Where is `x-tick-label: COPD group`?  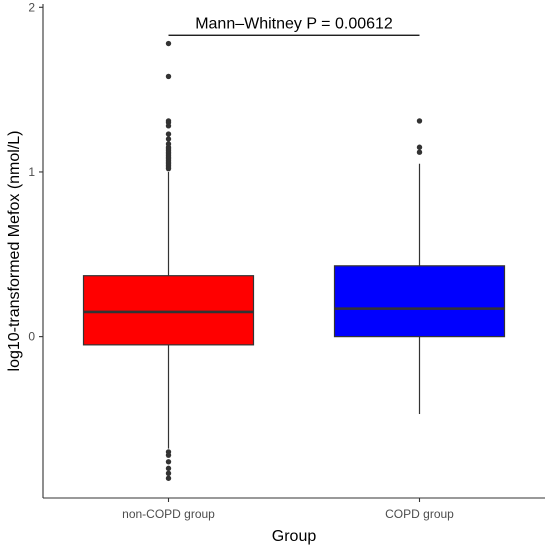
x-tick-label: COPD group is located at coordinates (419, 514).